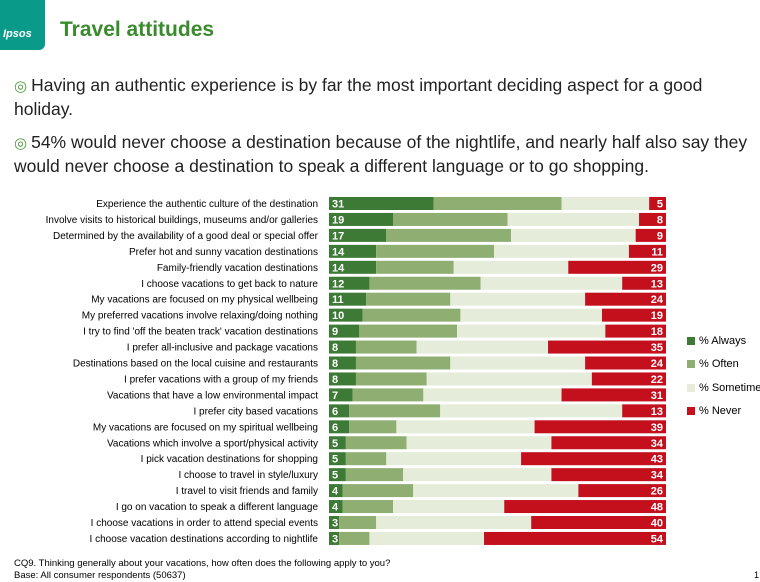  I want to click on data-label: 24, so click(657, 300).